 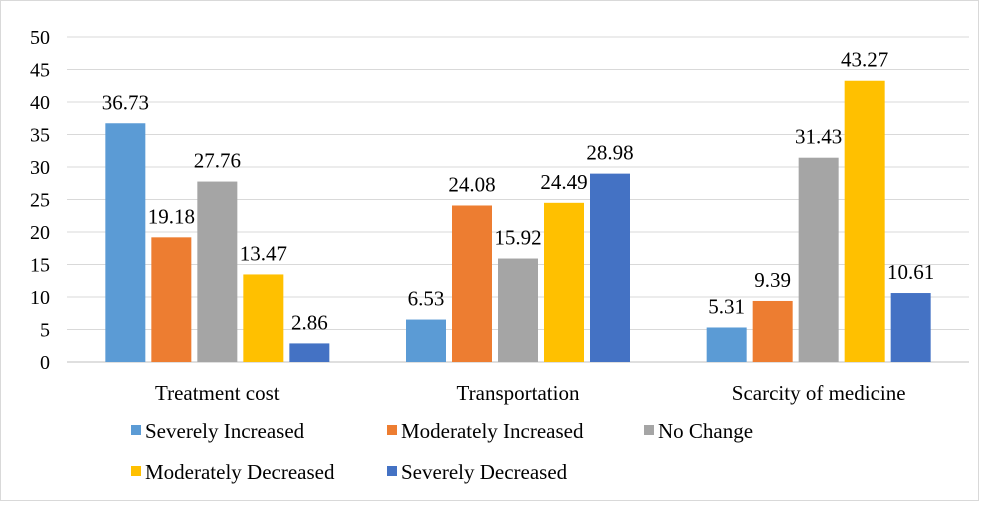 What do you see at coordinates (492, 431) in the screenshot?
I see `legend-label: Moderately Increased` at bounding box center [492, 431].